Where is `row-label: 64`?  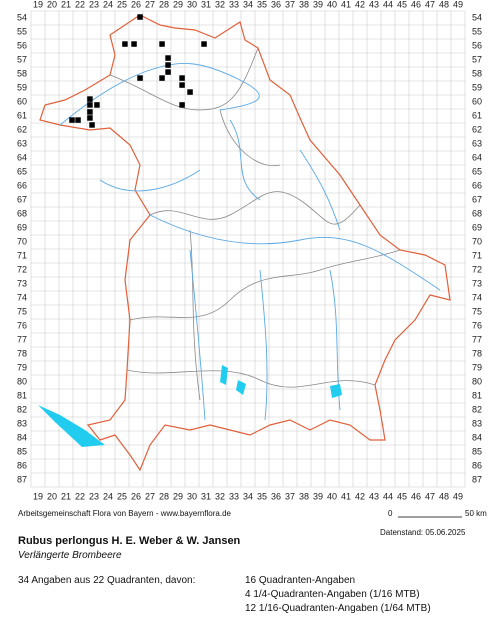
row-label: 64 is located at coordinates (477, 157).